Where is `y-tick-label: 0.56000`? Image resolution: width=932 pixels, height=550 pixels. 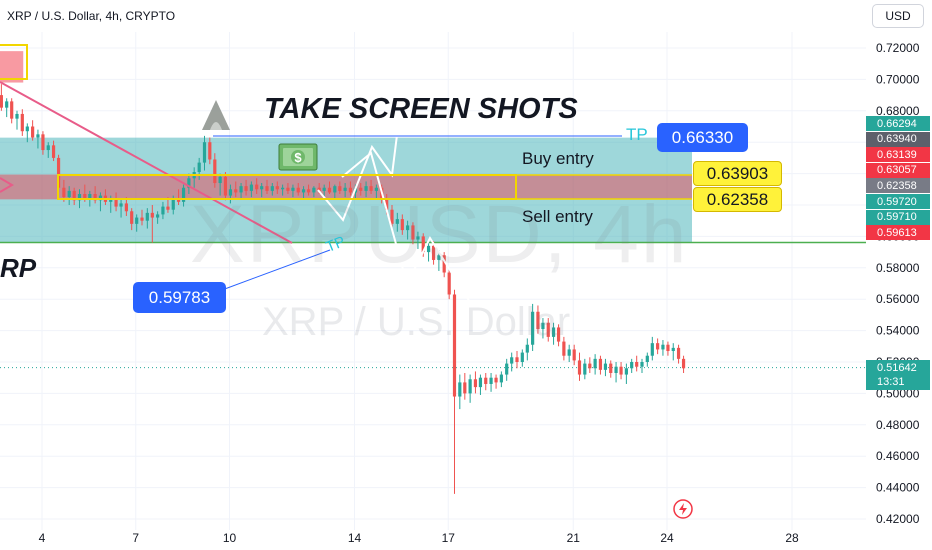
y-tick-label: 0.56000 is located at coordinates (898, 299).